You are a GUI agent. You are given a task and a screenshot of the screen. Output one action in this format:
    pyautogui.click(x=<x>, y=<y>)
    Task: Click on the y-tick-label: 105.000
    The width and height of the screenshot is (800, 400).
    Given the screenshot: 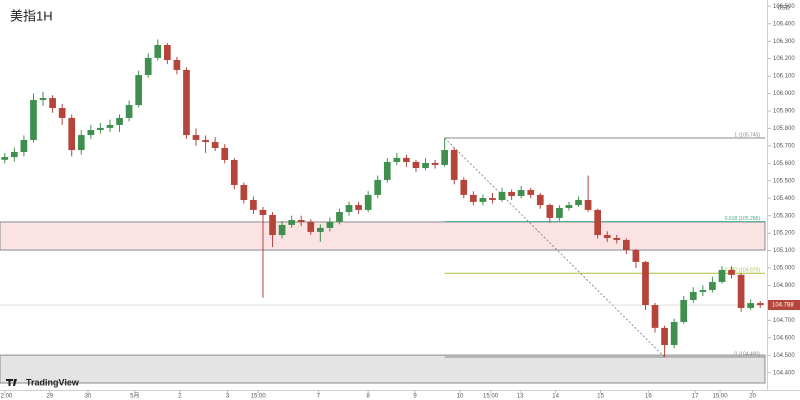 What is the action you would take?
    pyautogui.click(x=784, y=269)
    